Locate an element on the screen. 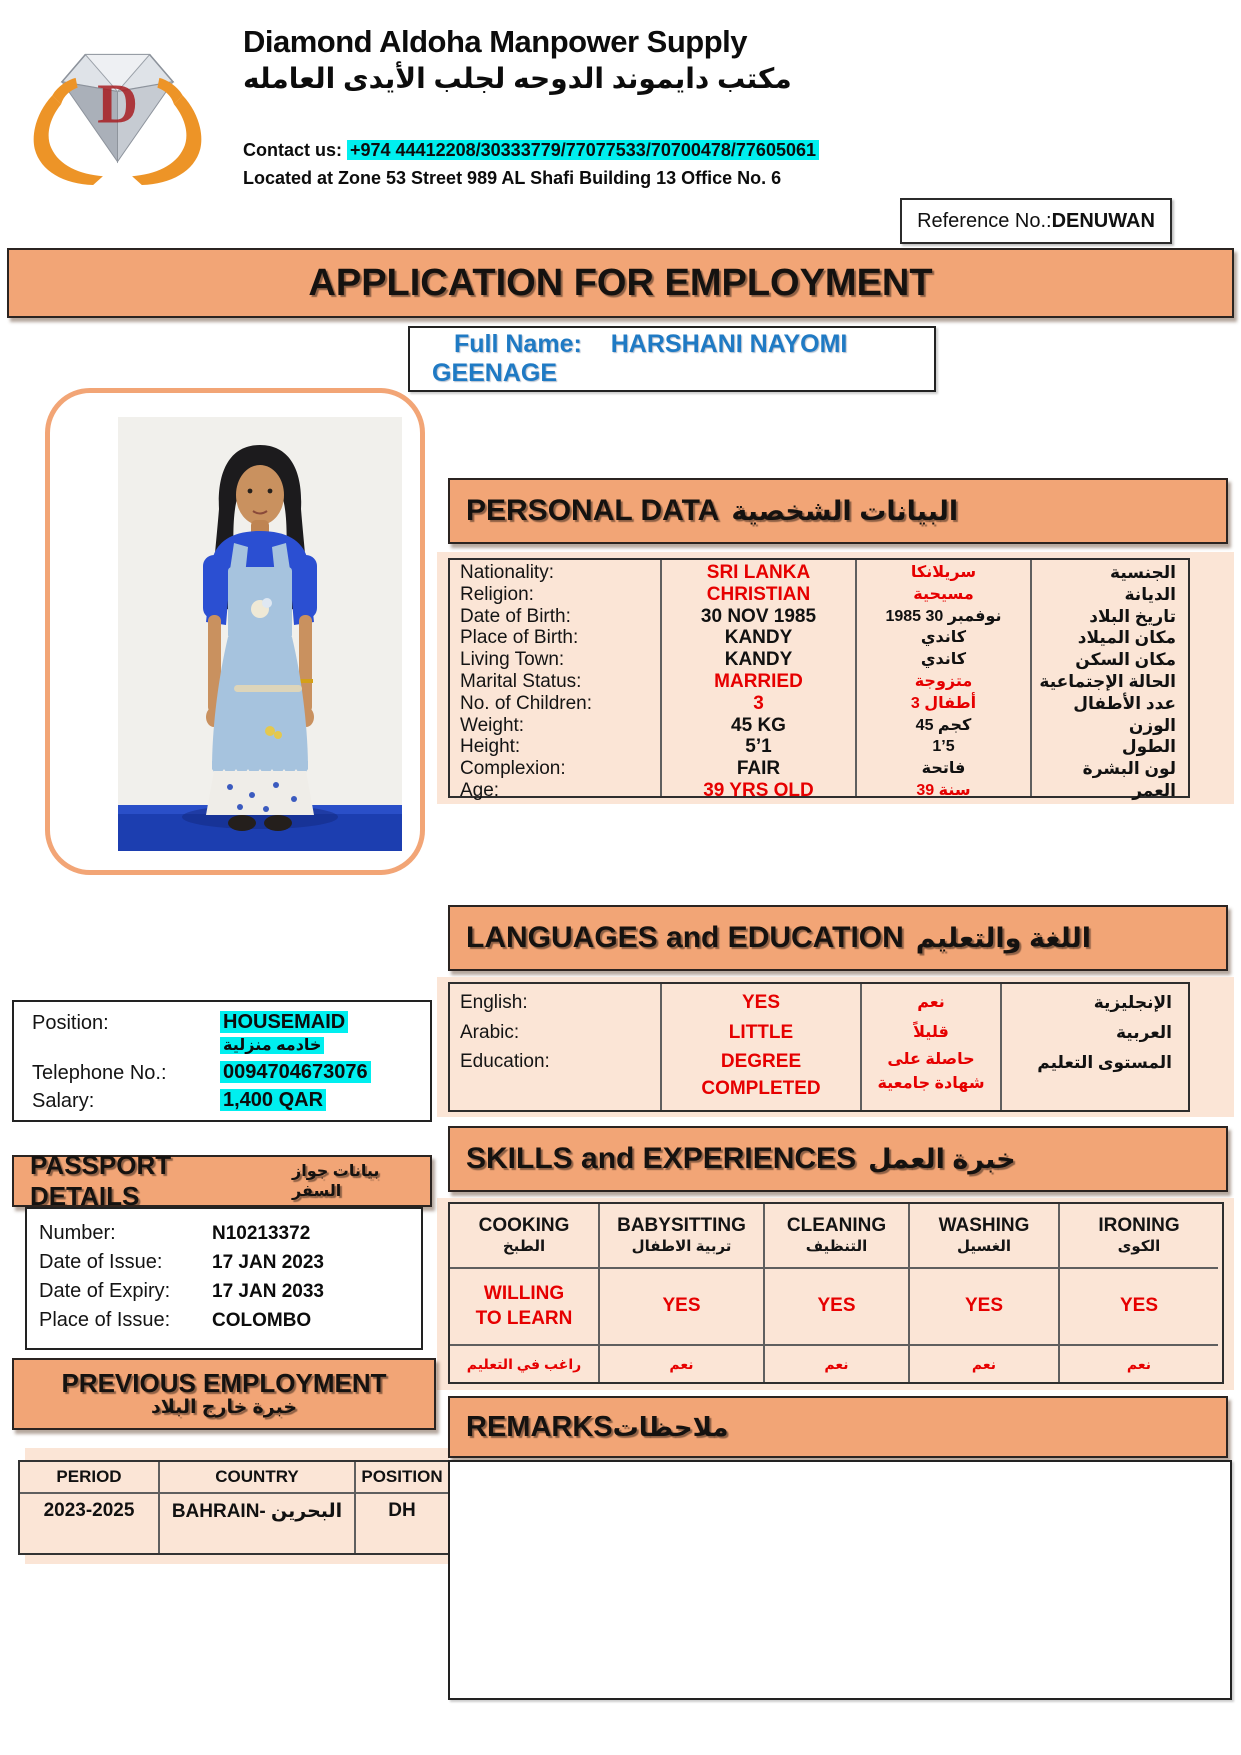 Image resolution: width=1241 pixels, height=1755 pixels. position-value-arabic: خادمه منزلية is located at coordinates (272, 1045).